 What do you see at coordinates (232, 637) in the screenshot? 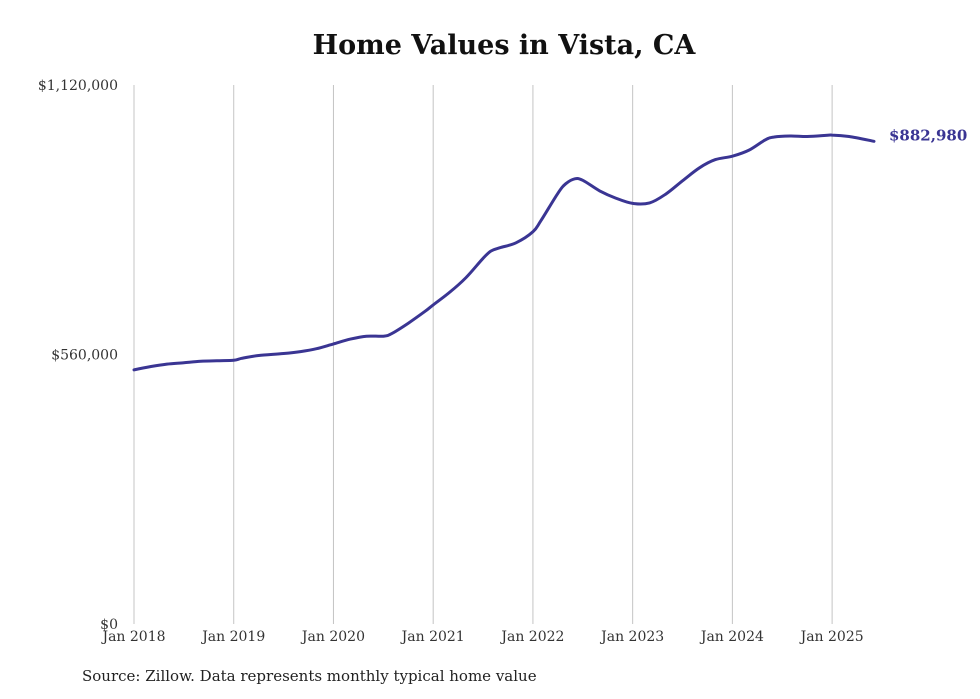
I see `x-tick-label: Jan 2019` at bounding box center [232, 637].